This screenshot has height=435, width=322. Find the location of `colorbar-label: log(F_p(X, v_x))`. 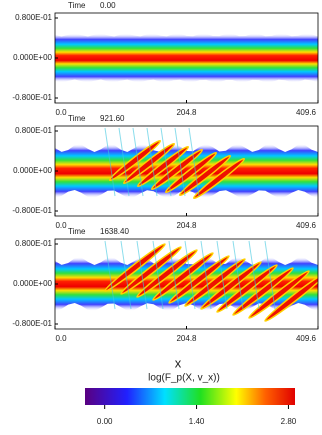

colorbar-label: log(F_p(X, v_x)) is located at coordinates (184, 378).